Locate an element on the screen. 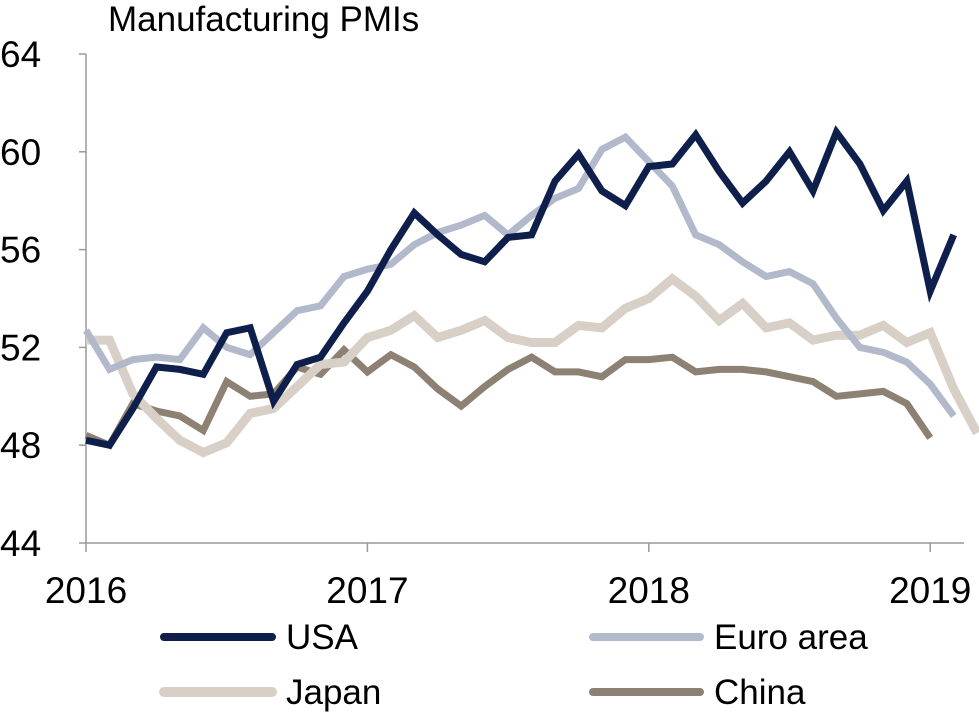  legend-label-usa: USA is located at coordinates (322, 637).